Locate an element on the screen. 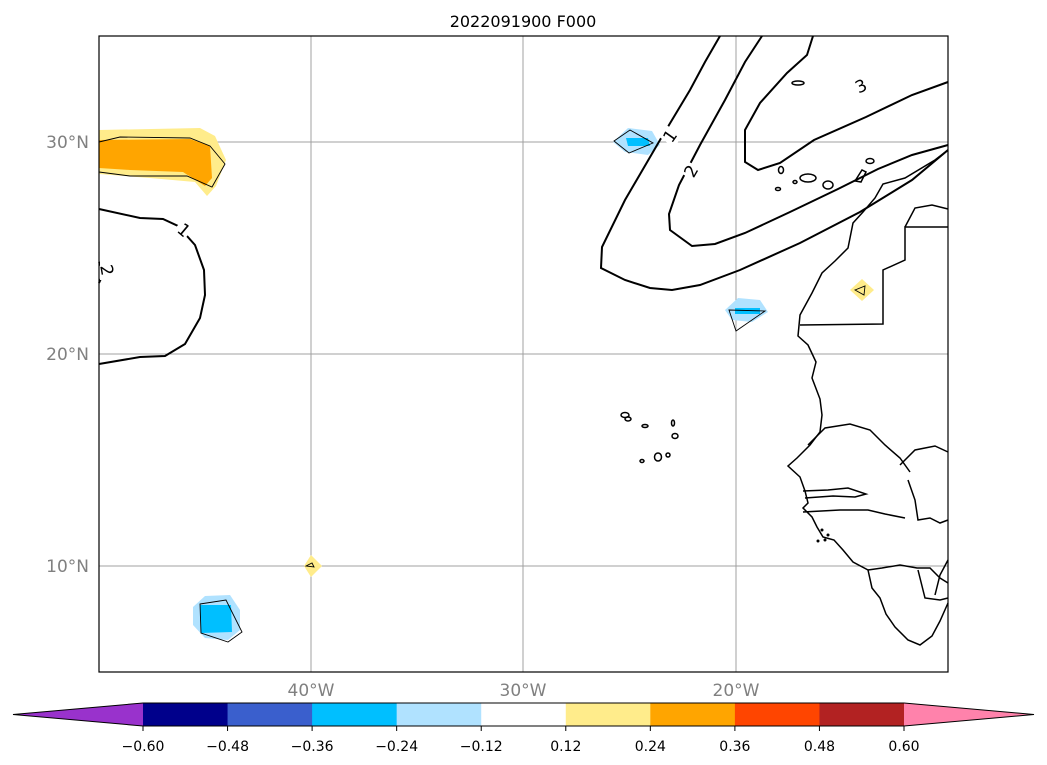 The width and height of the screenshot is (1047, 765). contour-1-west is located at coordinates (152, 286).